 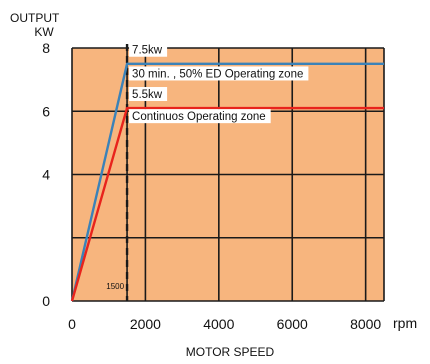 I want to click on y-tick-label: 8, so click(x=46, y=48).